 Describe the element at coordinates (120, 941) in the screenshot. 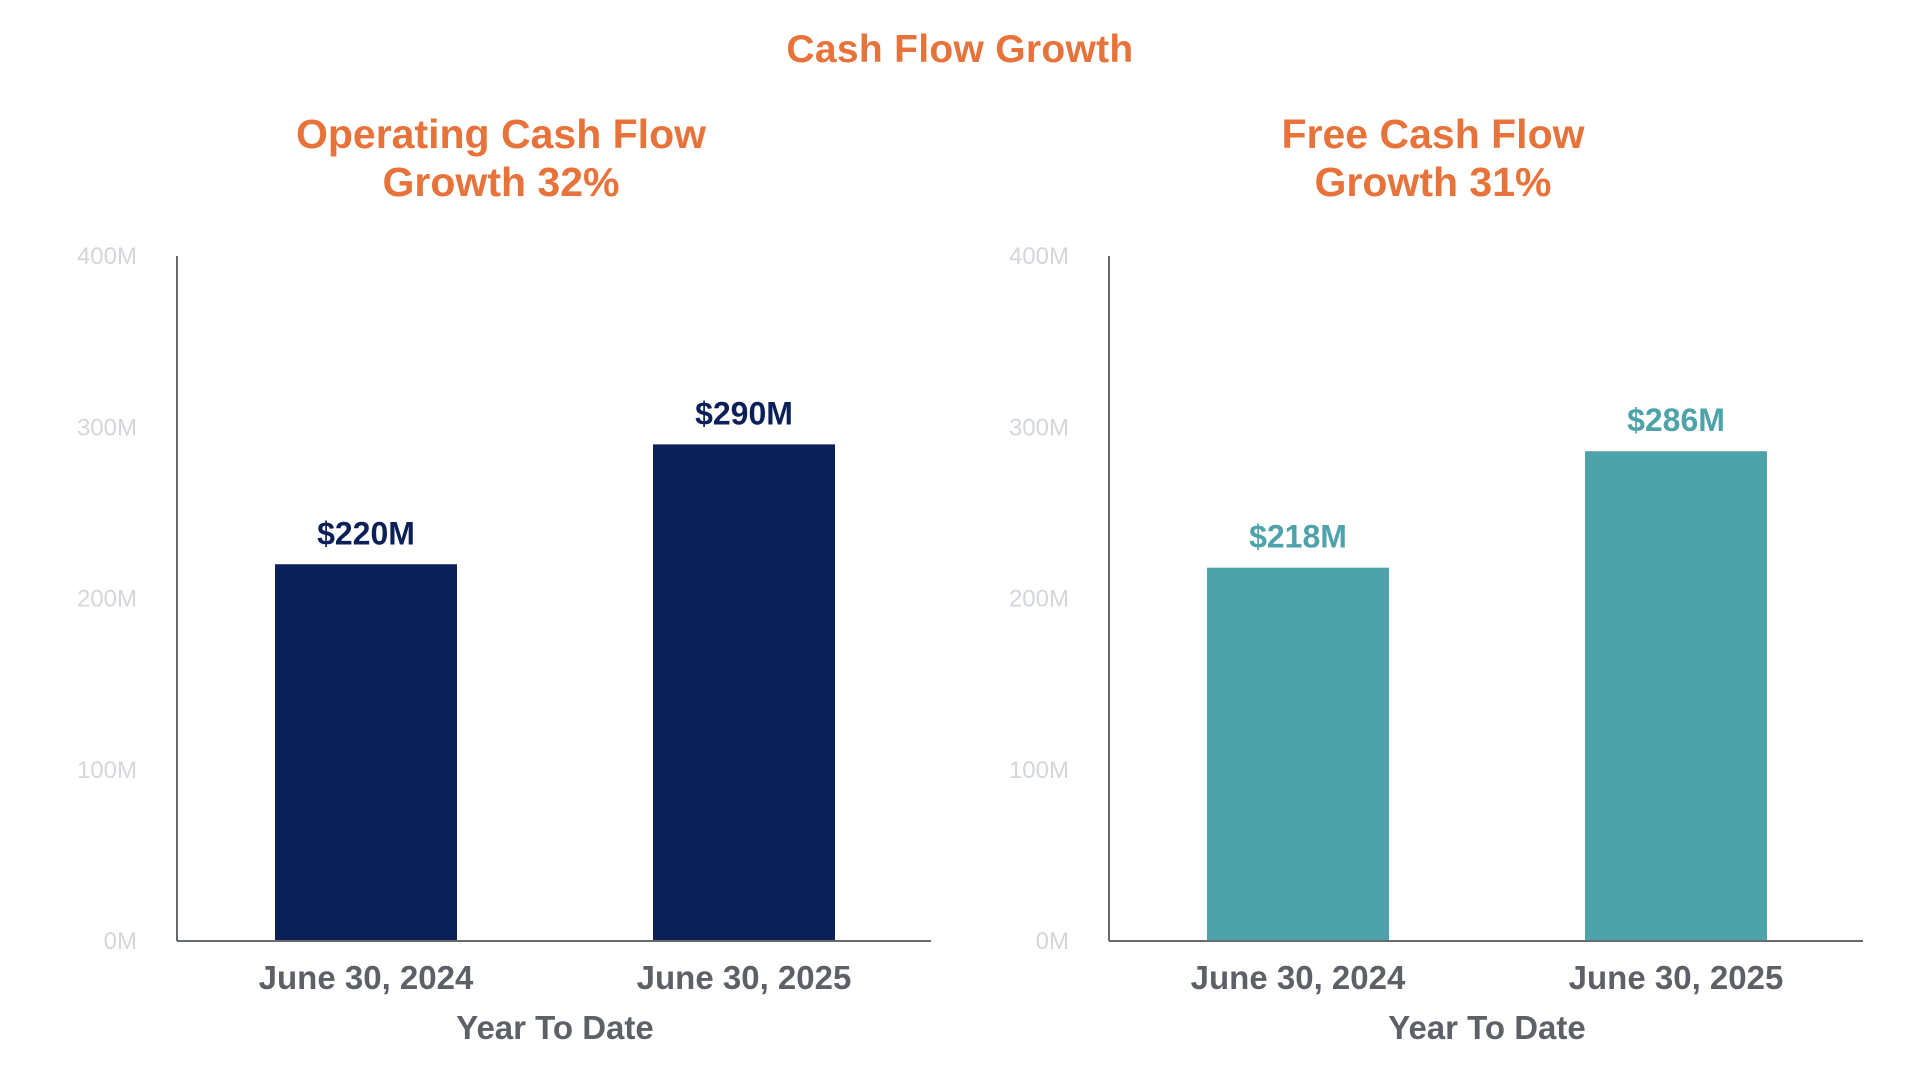

I see `operating-ytick-label: 0M` at that location.